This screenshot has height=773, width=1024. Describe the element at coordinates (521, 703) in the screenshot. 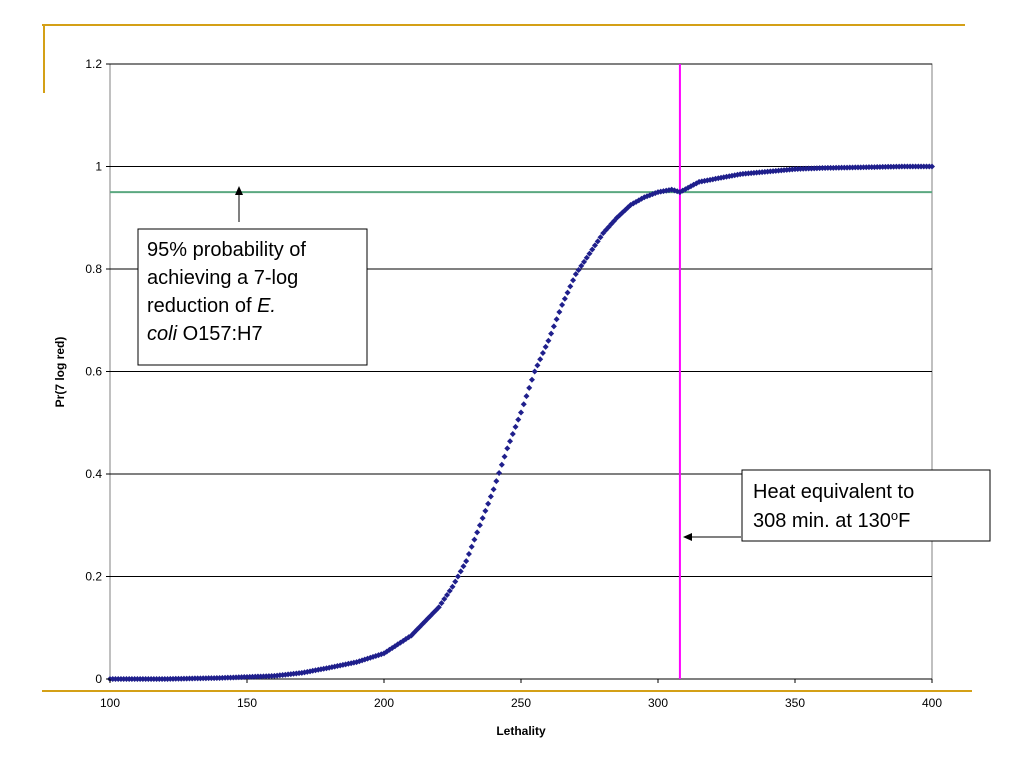

I see `x-tick-label: 250` at that location.